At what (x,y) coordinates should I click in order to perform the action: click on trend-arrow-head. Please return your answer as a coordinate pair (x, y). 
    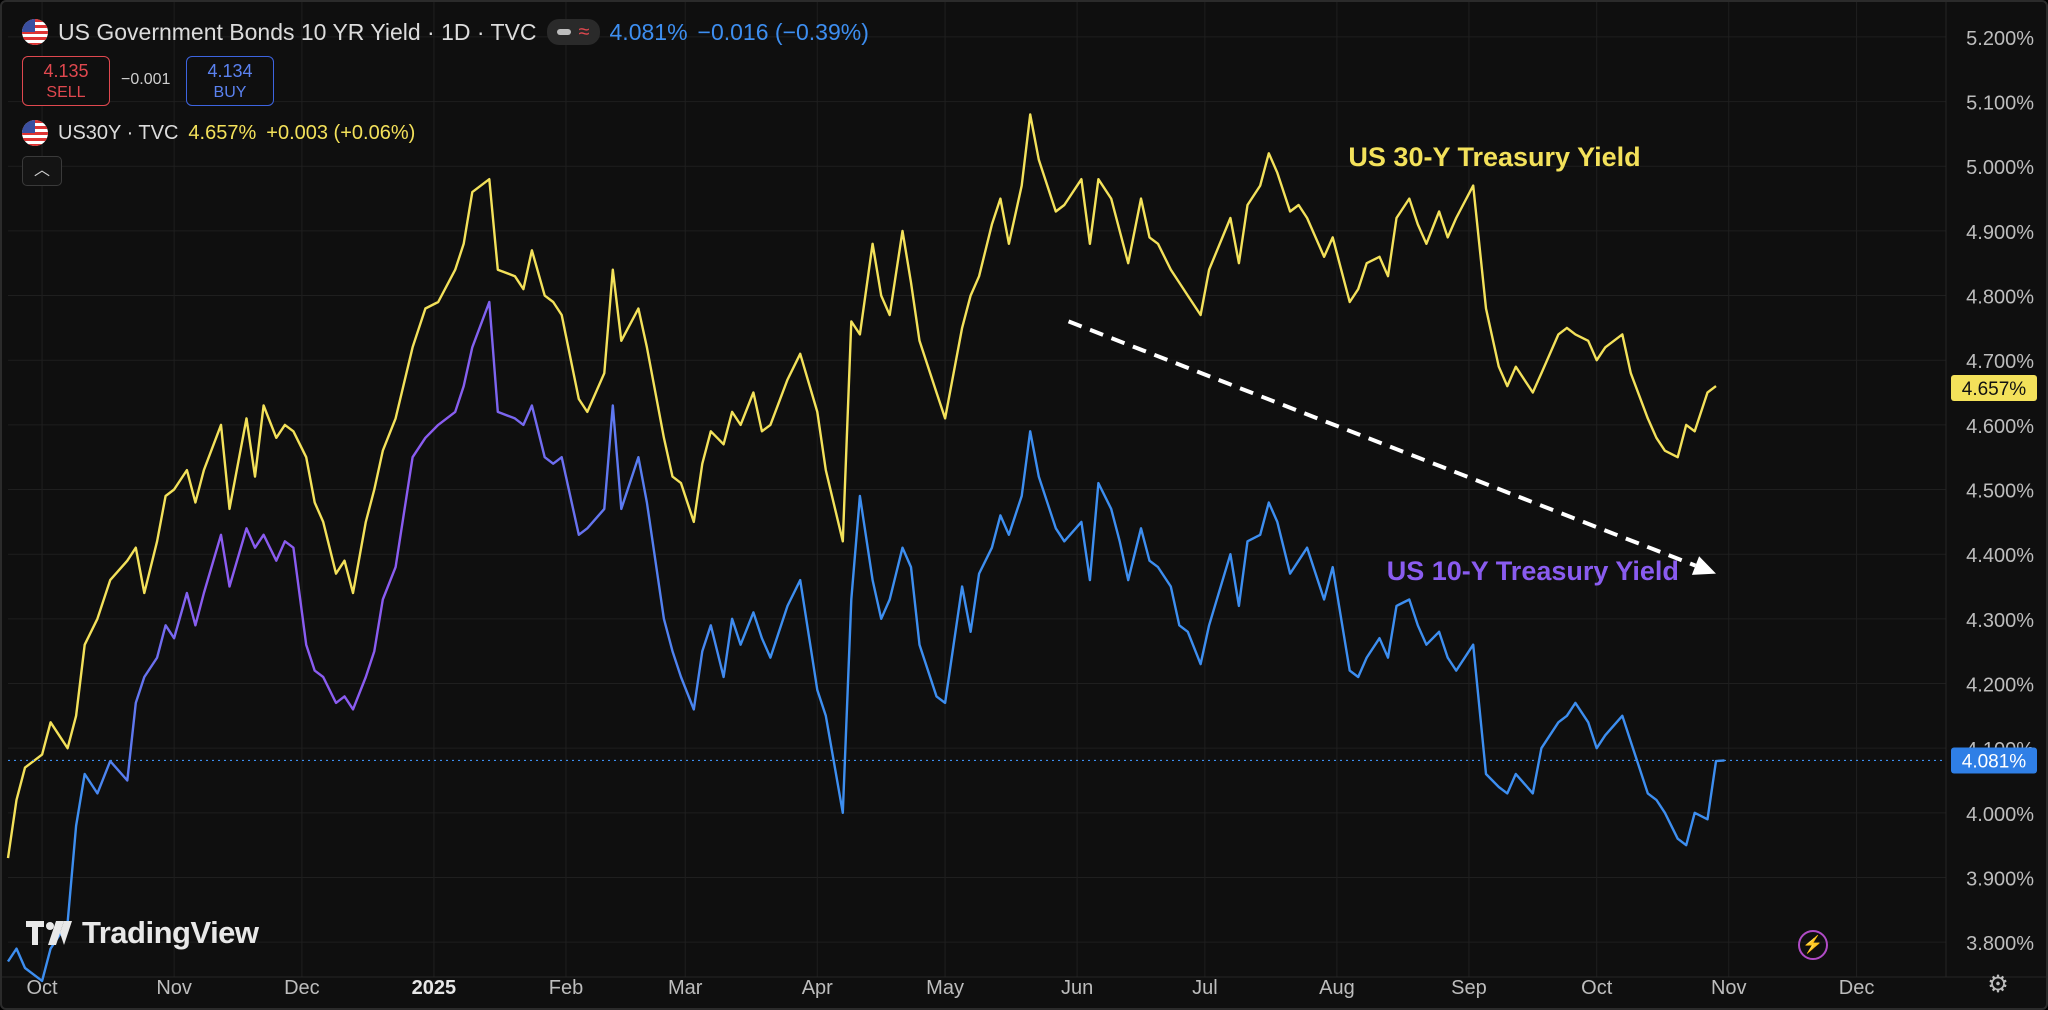
    Looking at the image, I should click on (1703, 565).